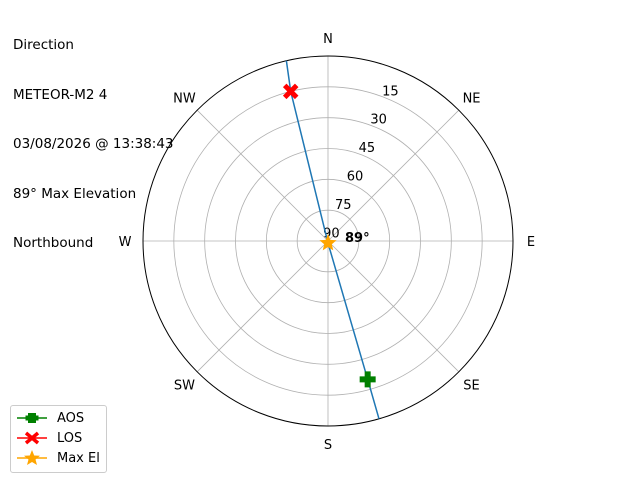  I want to click on legend-item-los: LOS, so click(48, 438).